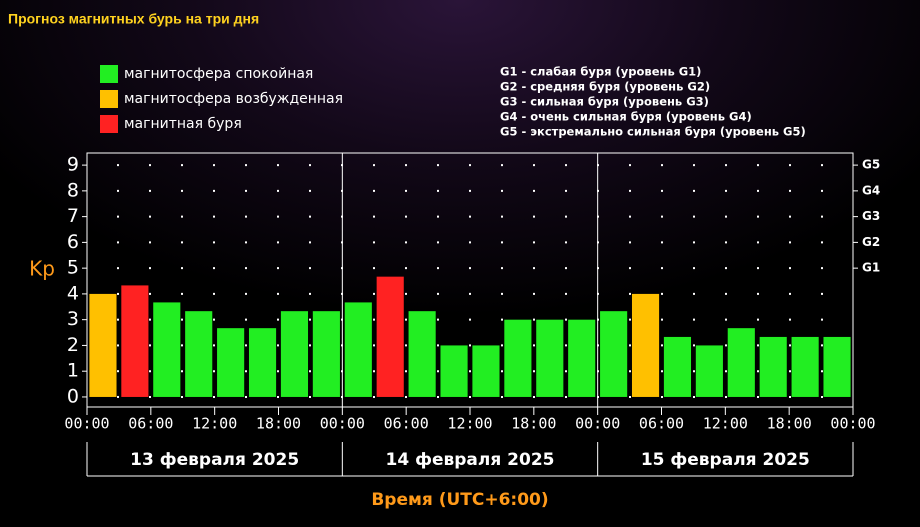 The width and height of the screenshot is (920, 527). What do you see at coordinates (73, 371) in the screenshot?
I see `y-tick-label: 1` at bounding box center [73, 371].